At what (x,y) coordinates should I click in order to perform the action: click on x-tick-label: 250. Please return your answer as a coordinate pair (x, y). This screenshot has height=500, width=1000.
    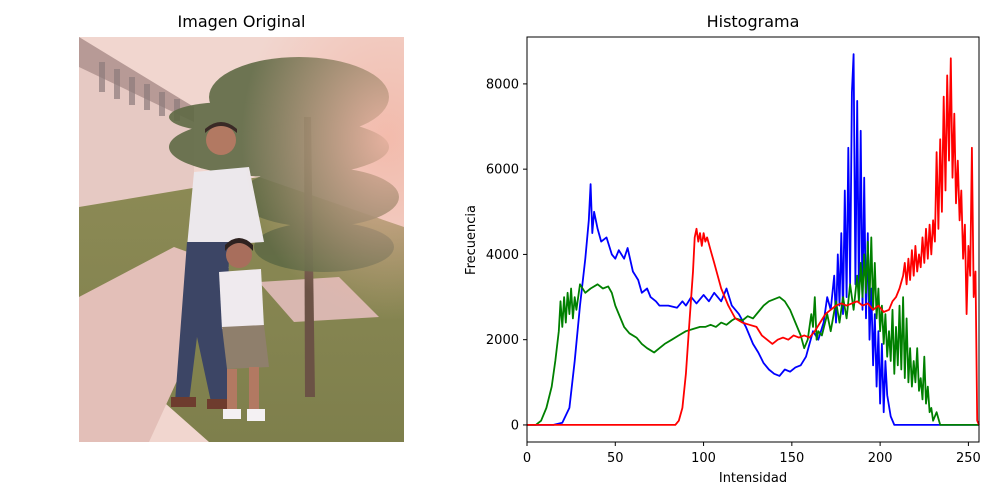
    Looking at the image, I should click on (968, 458).